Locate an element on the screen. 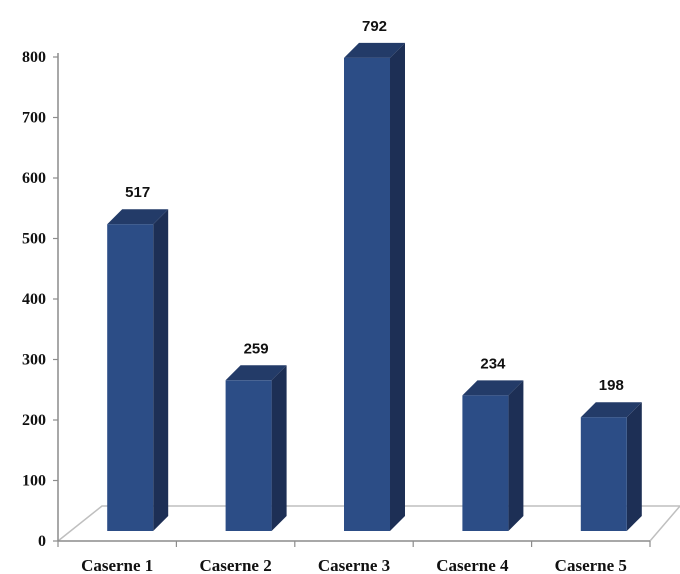  y-tick-label: 100 is located at coordinates (34, 481).